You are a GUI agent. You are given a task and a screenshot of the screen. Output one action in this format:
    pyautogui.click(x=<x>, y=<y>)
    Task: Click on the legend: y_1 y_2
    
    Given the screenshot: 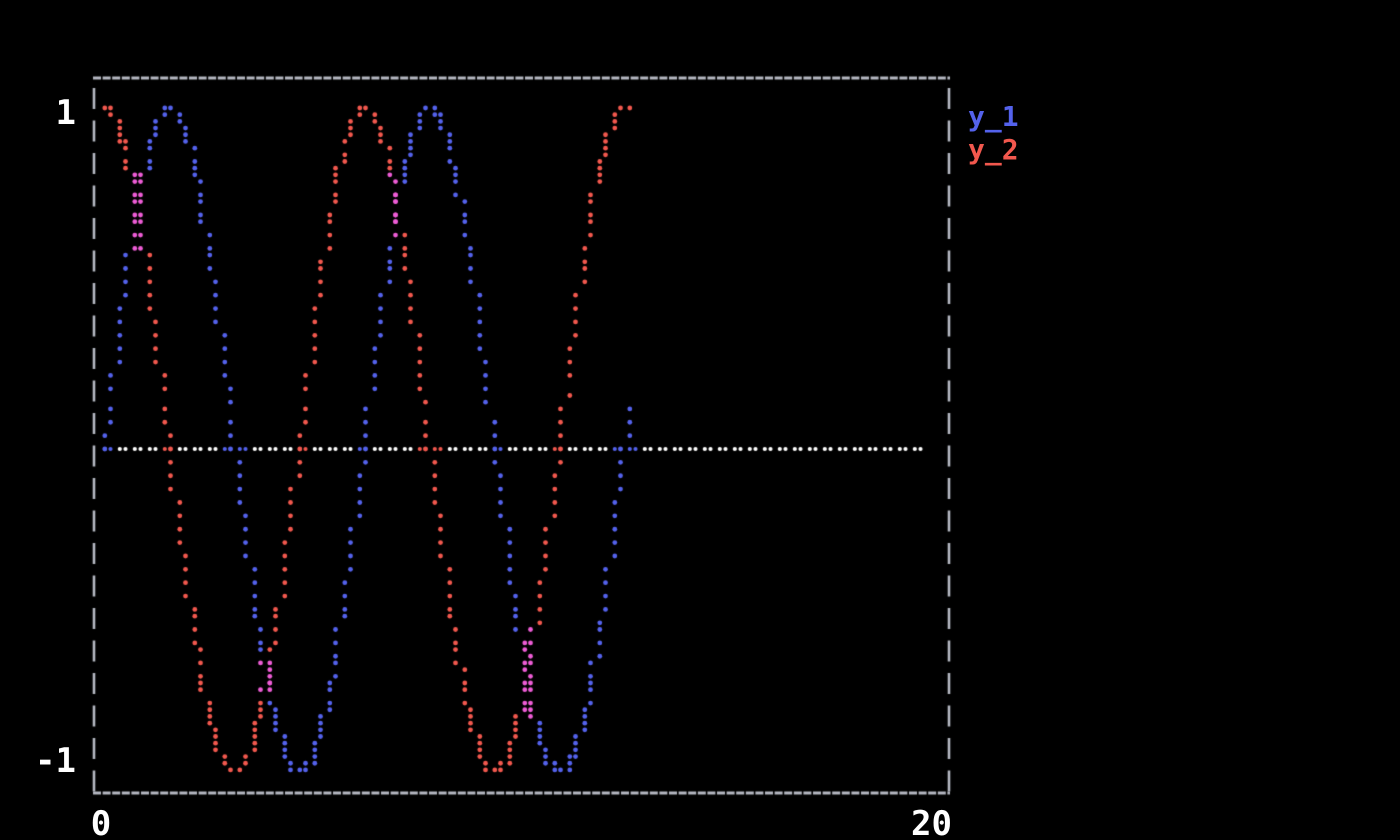 What is the action you would take?
    pyautogui.click(x=993, y=133)
    